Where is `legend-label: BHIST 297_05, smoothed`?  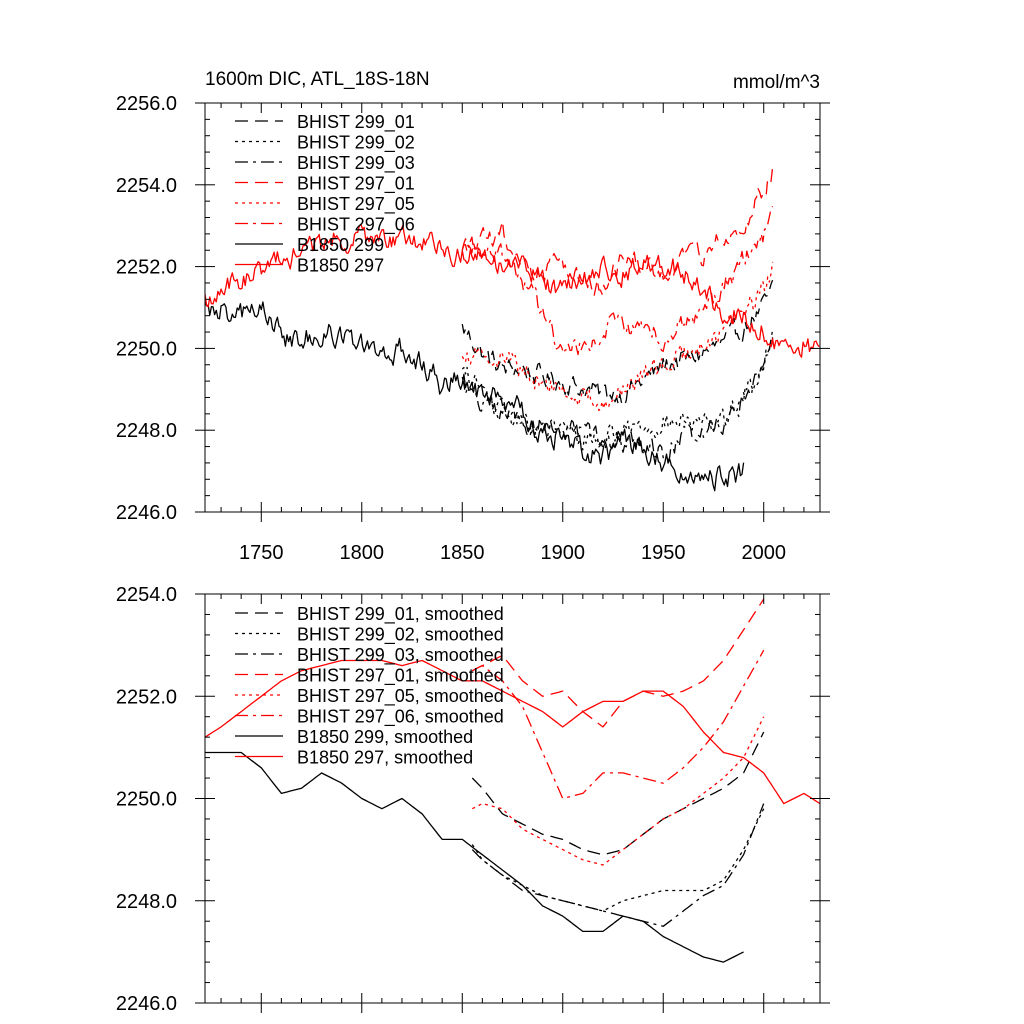
legend-label: BHIST 297_05, smoothed is located at coordinates (400, 696).